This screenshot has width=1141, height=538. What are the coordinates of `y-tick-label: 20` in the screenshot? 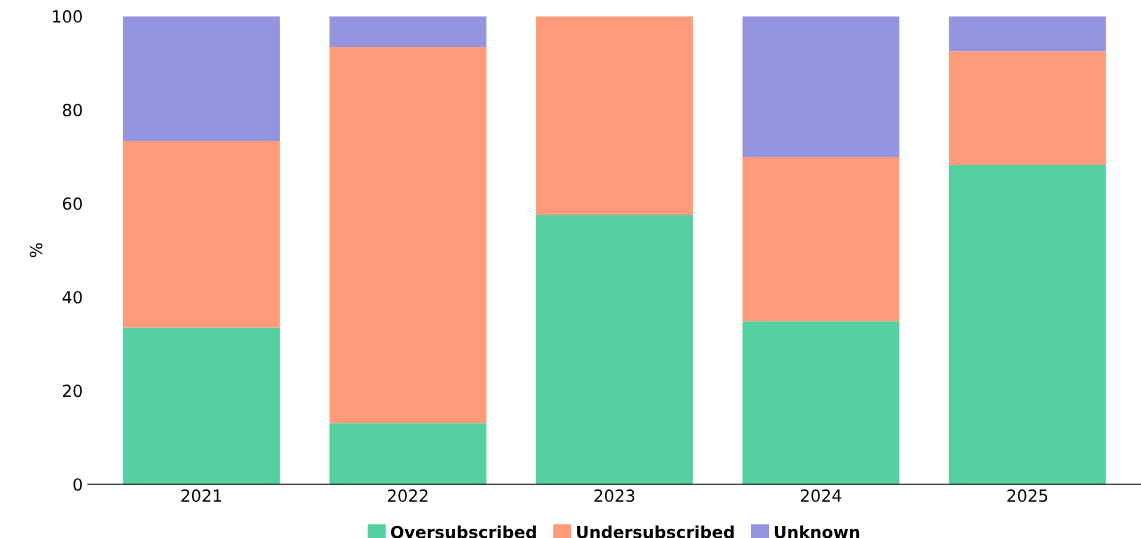 It's located at (72, 391).